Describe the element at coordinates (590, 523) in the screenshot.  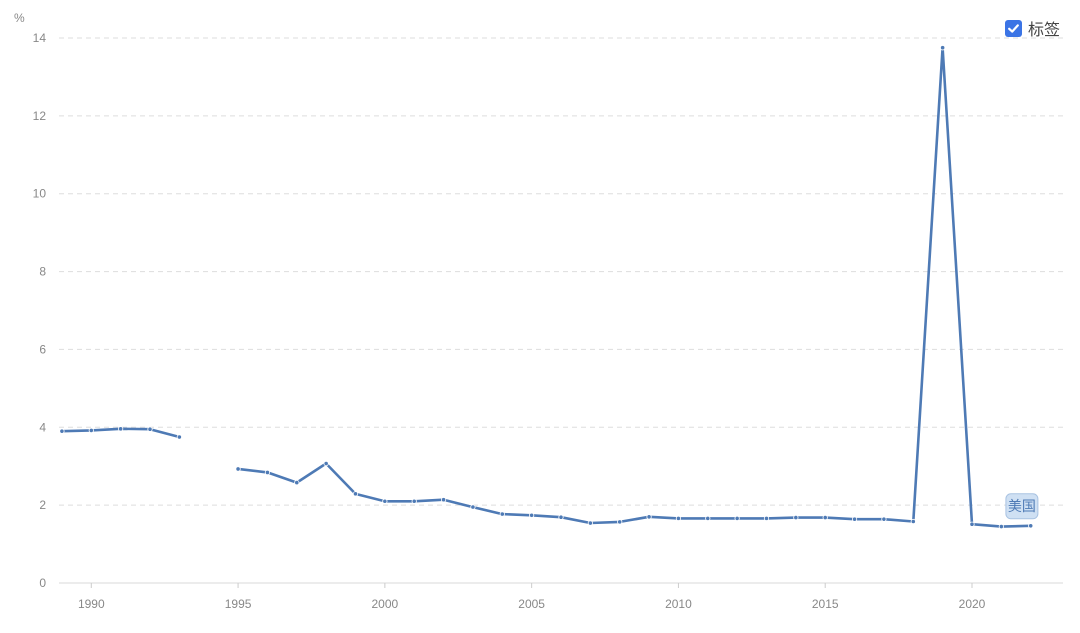
I see `data-point-2007` at that location.